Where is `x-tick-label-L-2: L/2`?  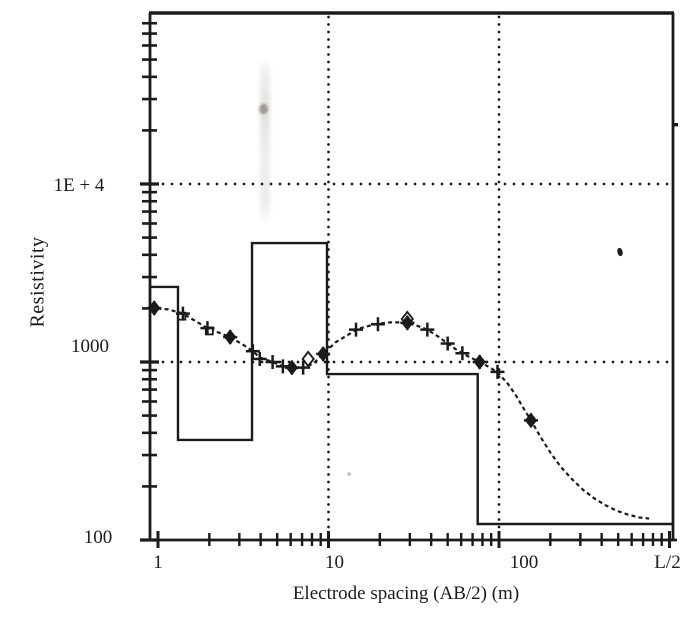 x-tick-label-L-2: L/2 is located at coordinates (667, 562).